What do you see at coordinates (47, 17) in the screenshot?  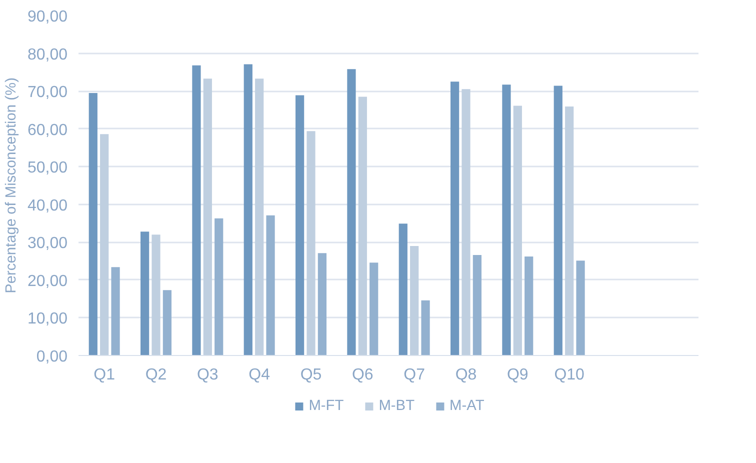 I see `y-tick-label: 90,00` at bounding box center [47, 17].